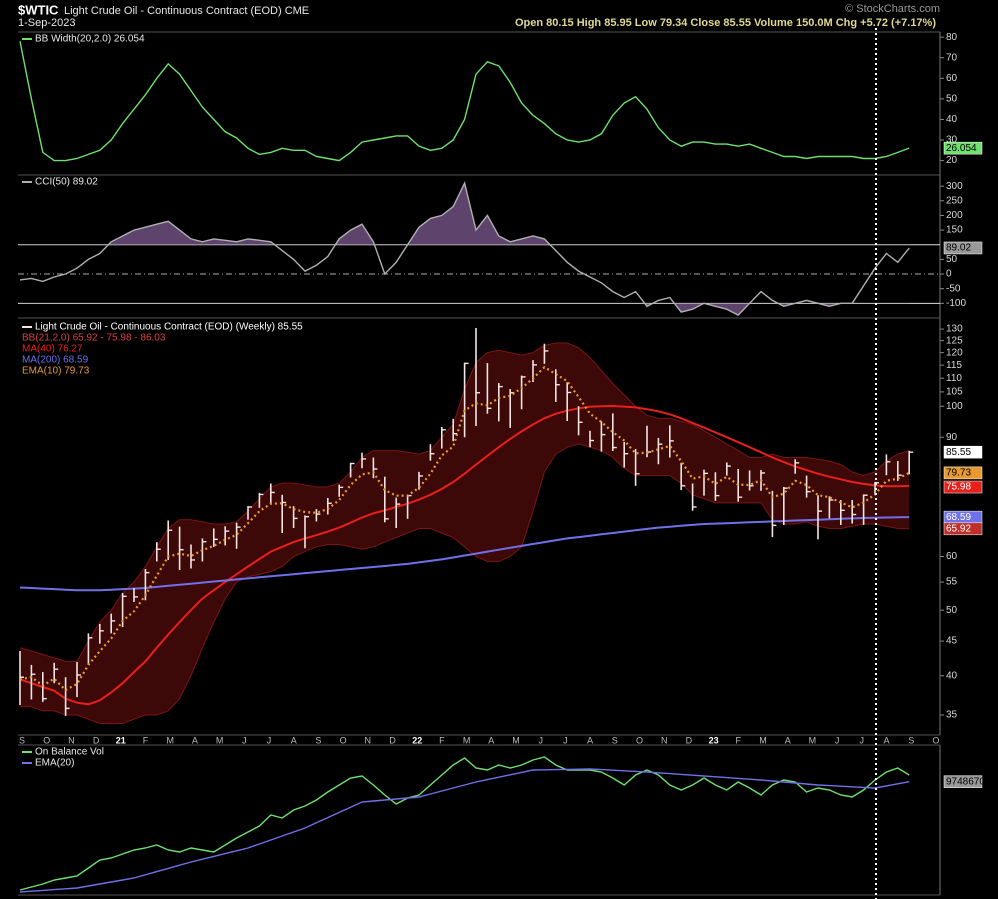 This screenshot has height=899, width=998. What do you see at coordinates (54, 763) in the screenshot?
I see `legend-label: EMA(20)` at bounding box center [54, 763].